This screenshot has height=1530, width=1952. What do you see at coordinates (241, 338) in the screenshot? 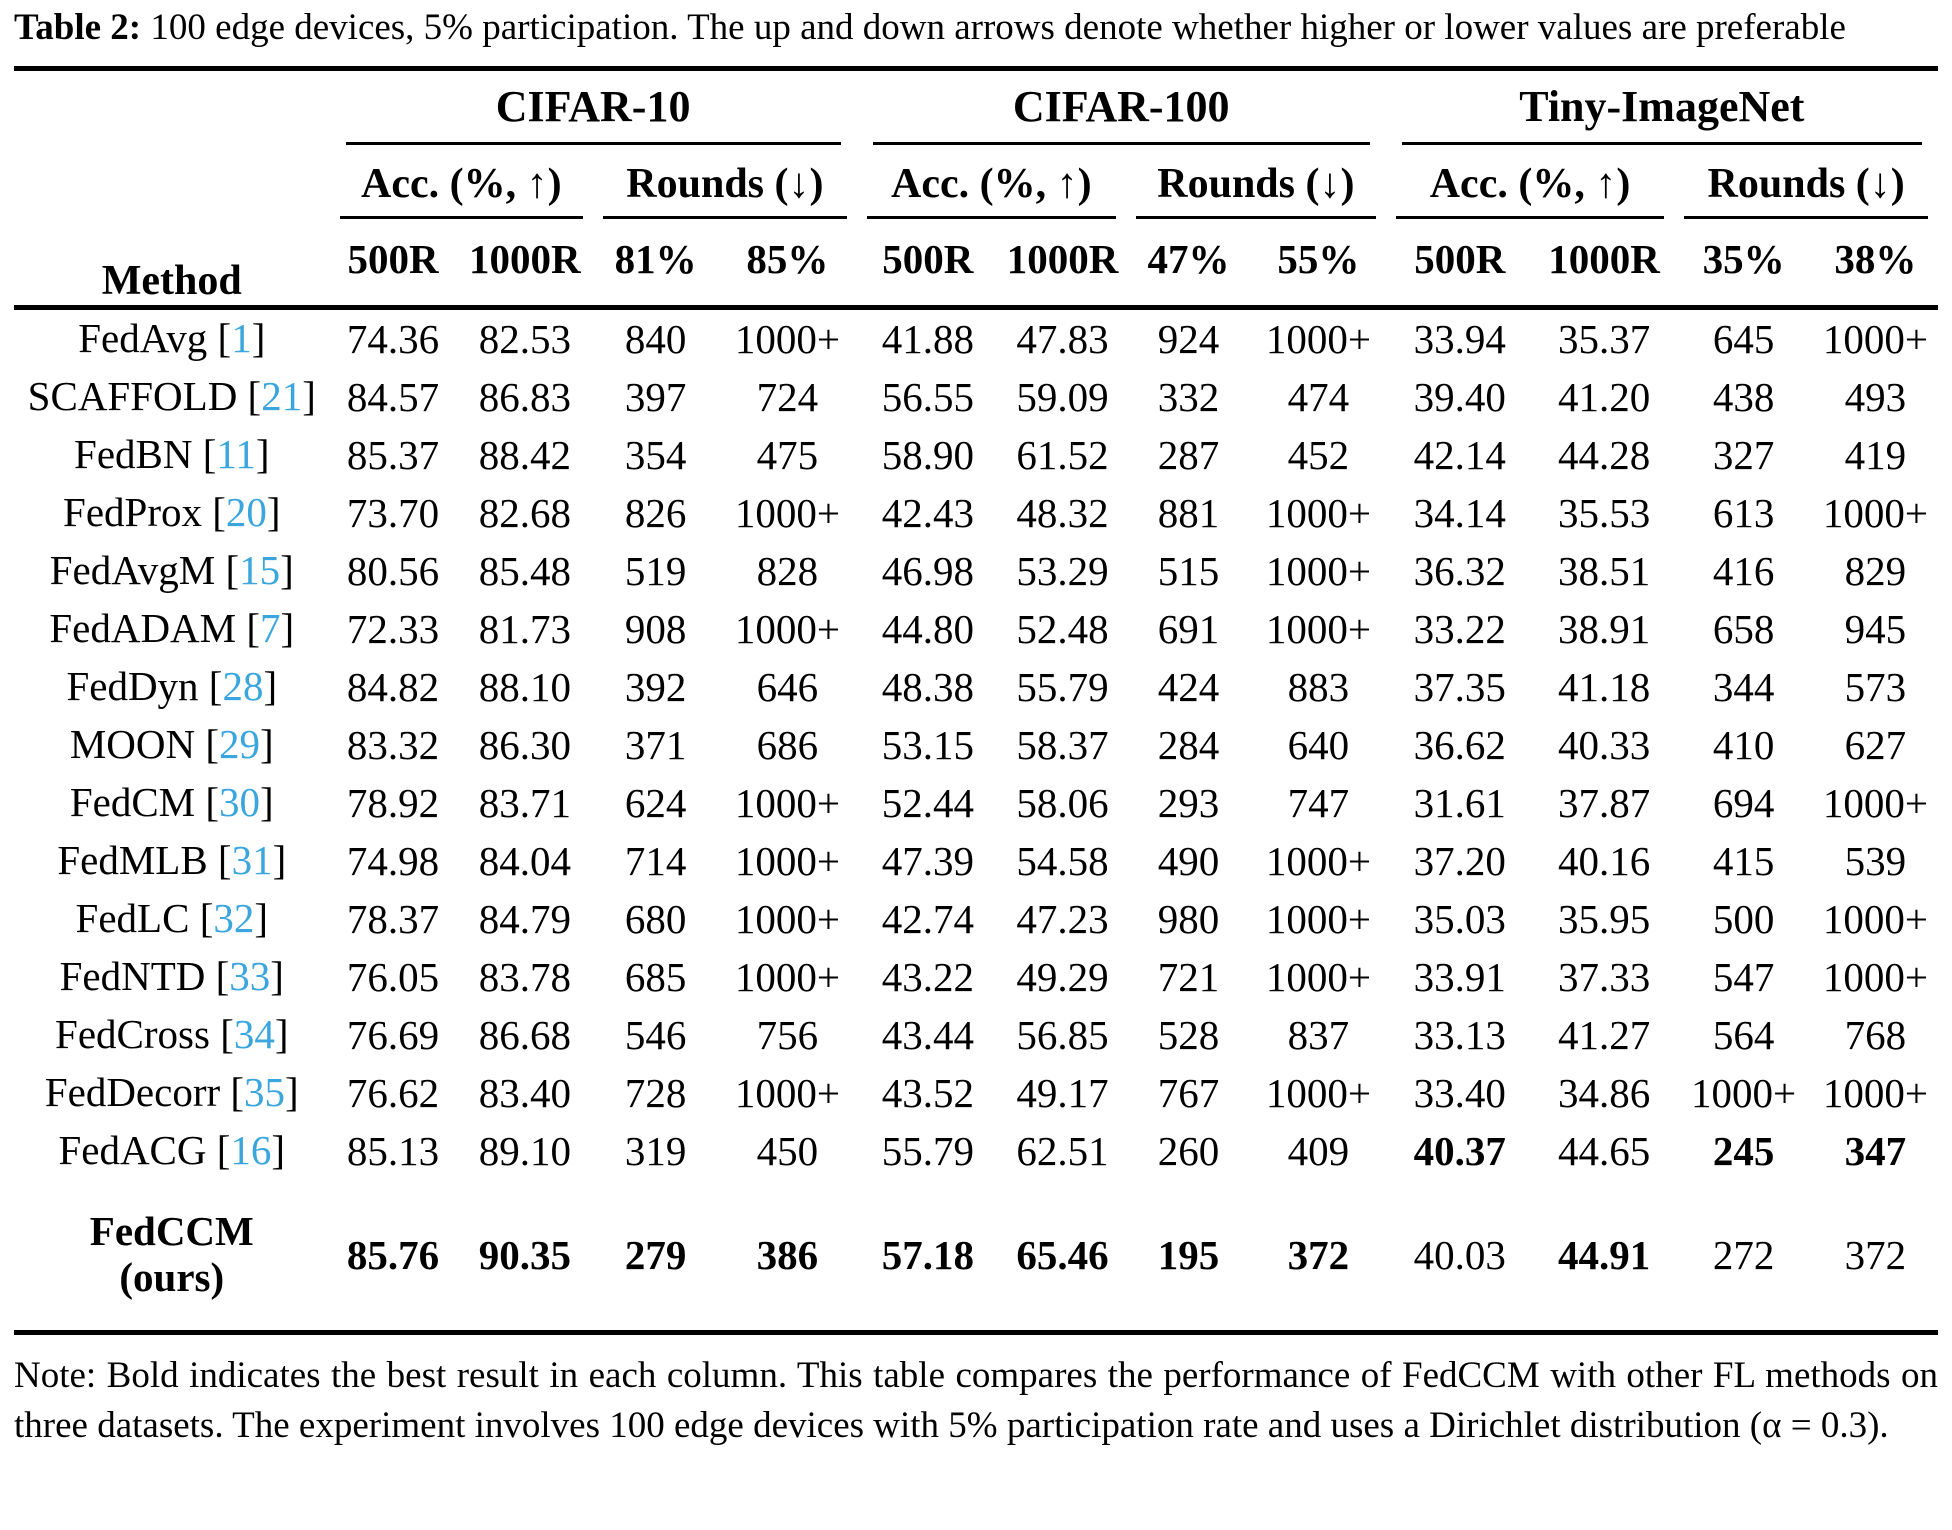
I see `citation-link: 1` at bounding box center [241, 338].